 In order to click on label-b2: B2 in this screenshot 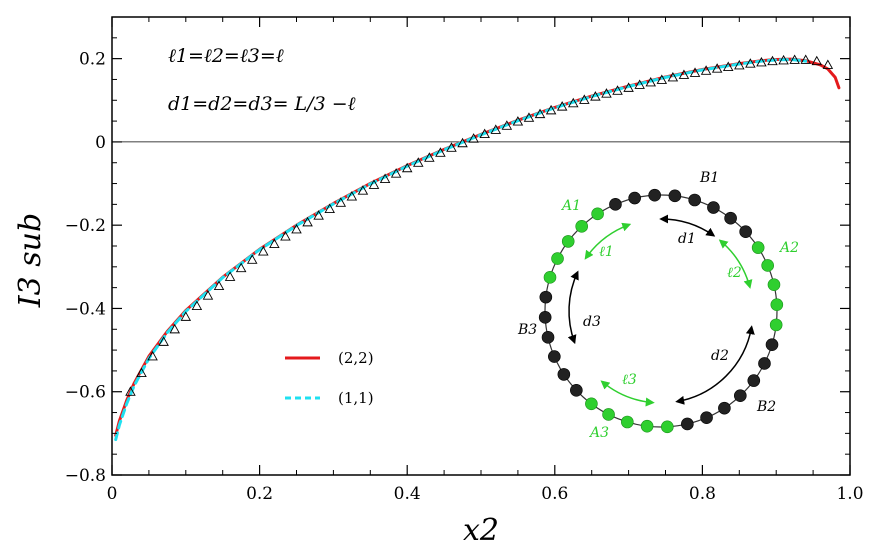, I will do `click(766, 407)`.